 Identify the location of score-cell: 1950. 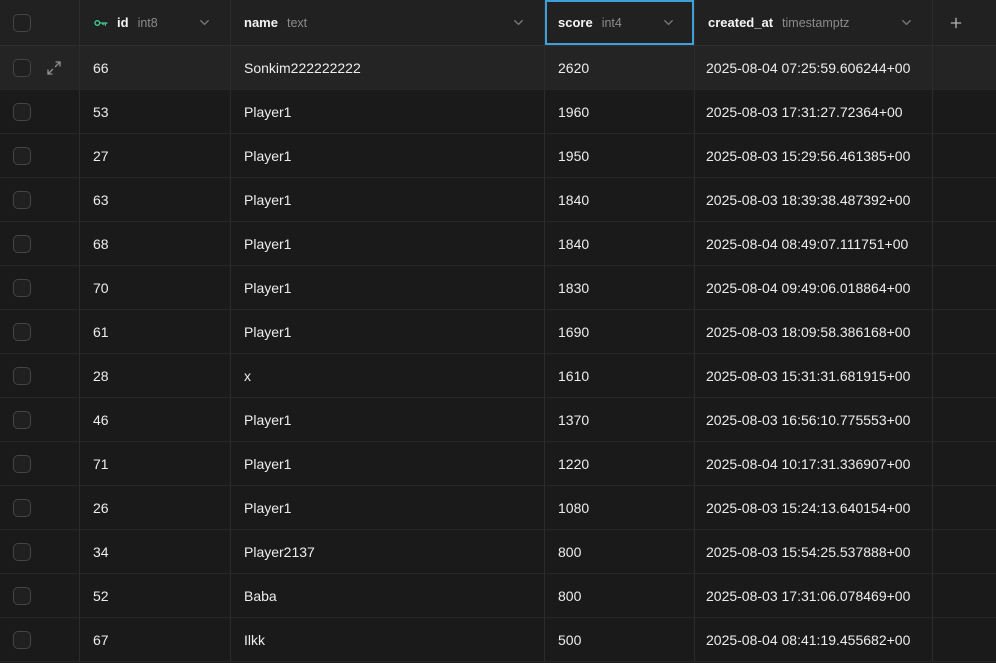
(620, 155).